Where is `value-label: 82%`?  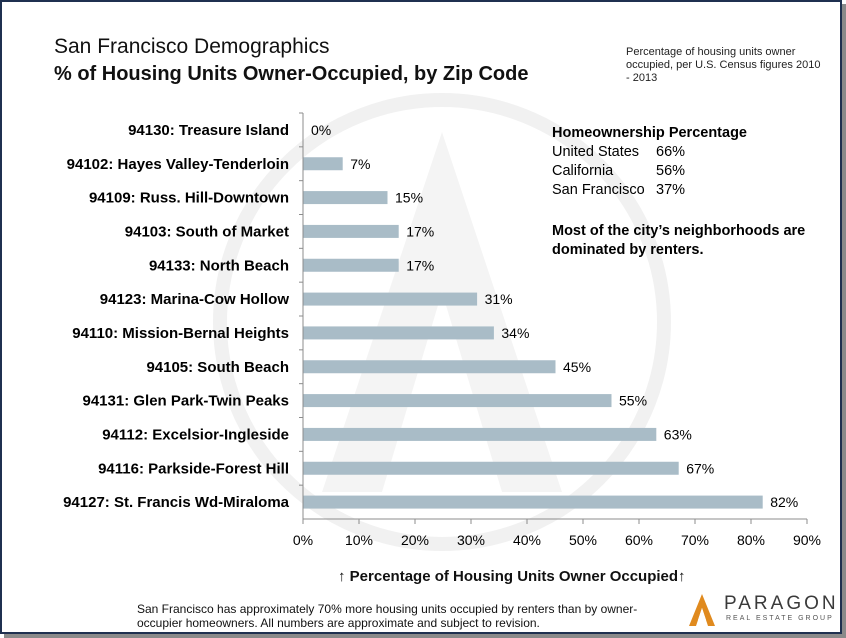
value-label: 82% is located at coordinates (784, 502).